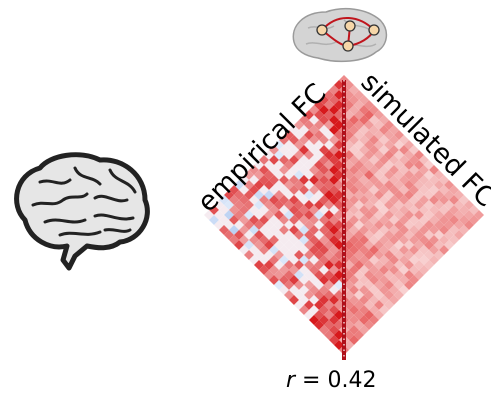 This screenshot has width=491, height=400. Describe the element at coordinates (82, 211) in the screenshot. I see `brain-outline-icon` at that location.